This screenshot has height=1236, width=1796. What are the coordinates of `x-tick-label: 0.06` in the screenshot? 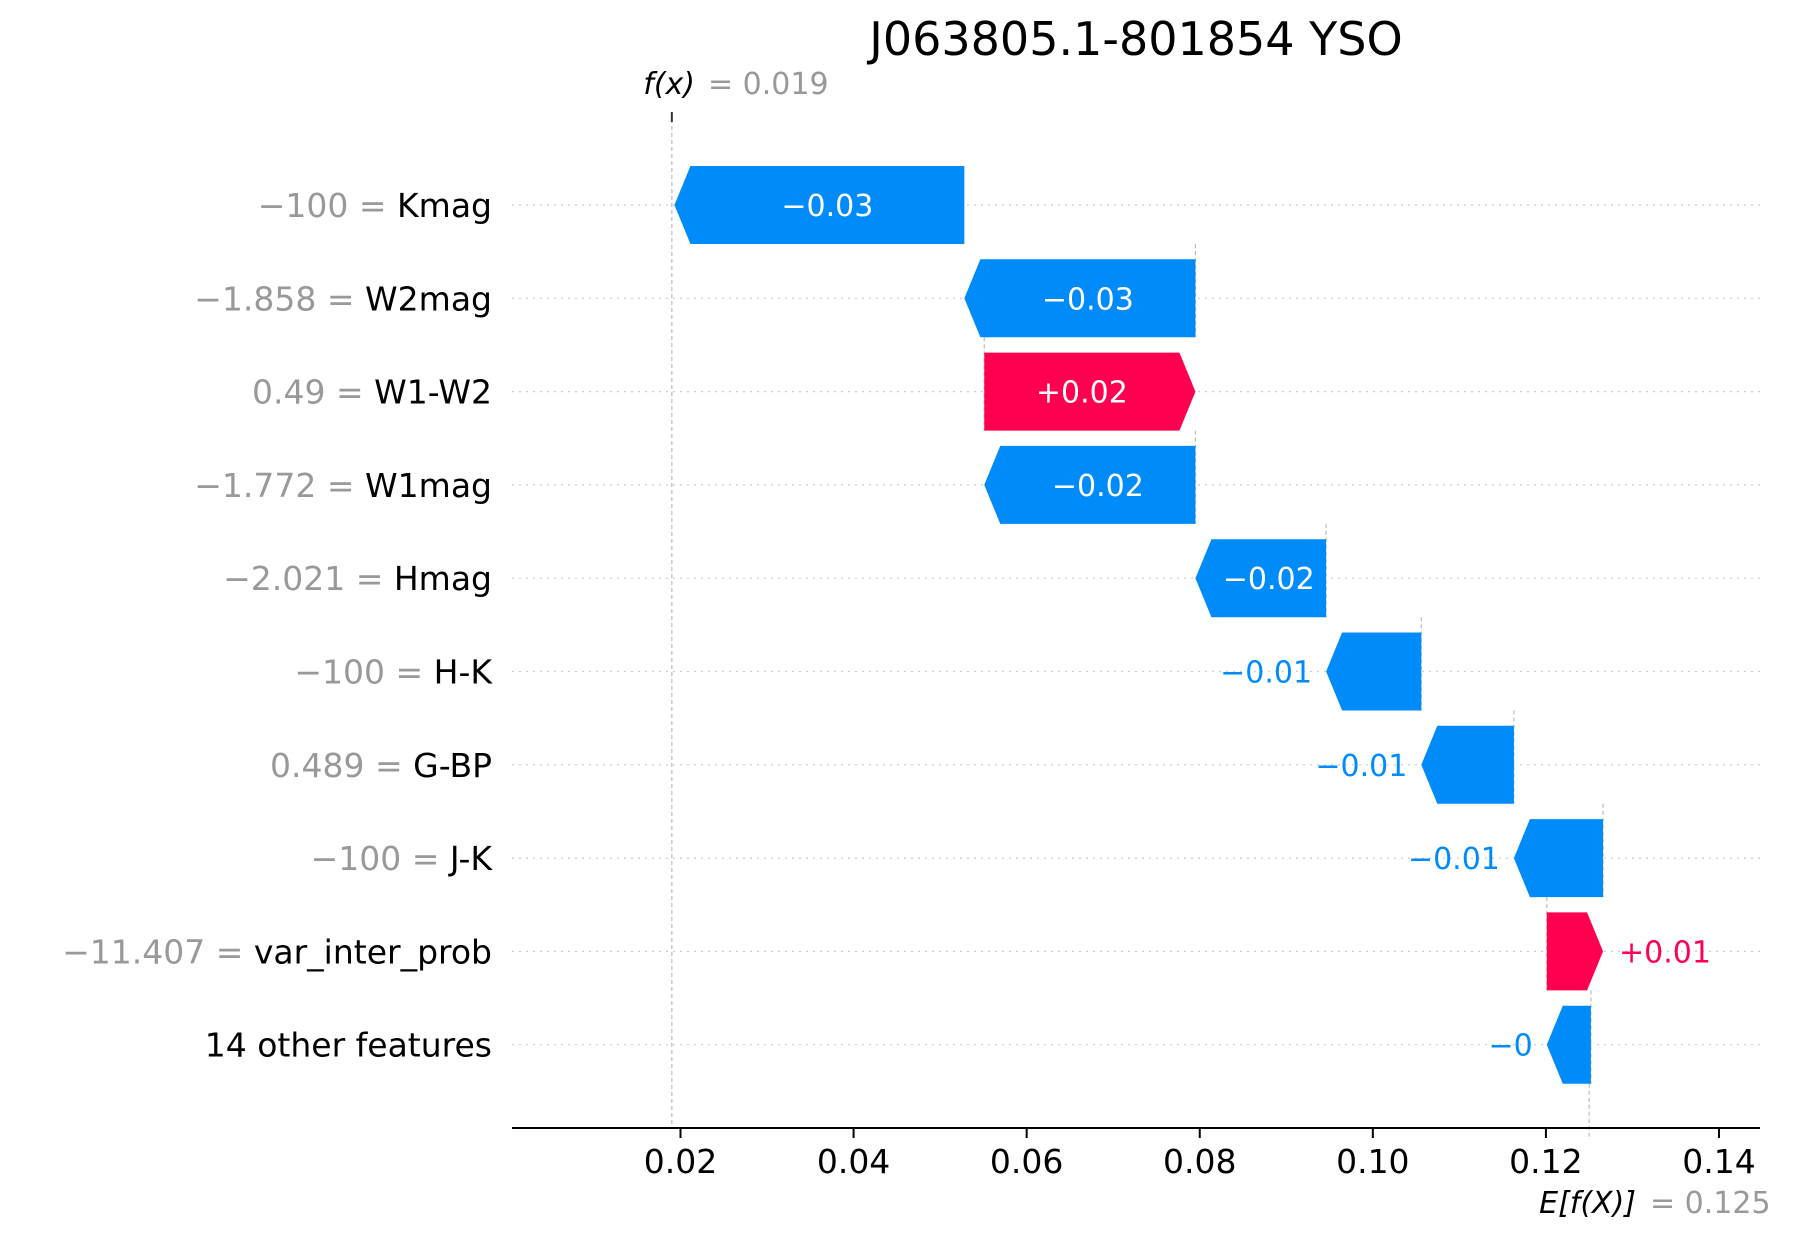 It's located at (1026, 1161).